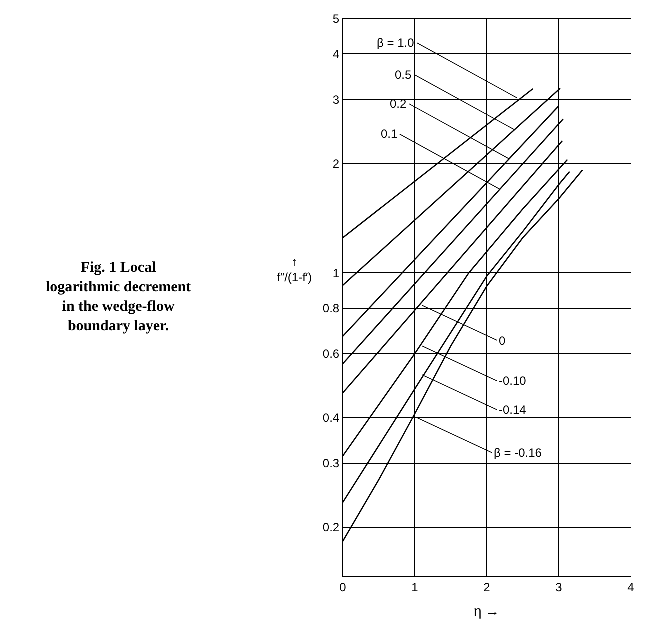  Describe the element at coordinates (331, 418) in the screenshot. I see `y-tick-label: 0.4` at that location.